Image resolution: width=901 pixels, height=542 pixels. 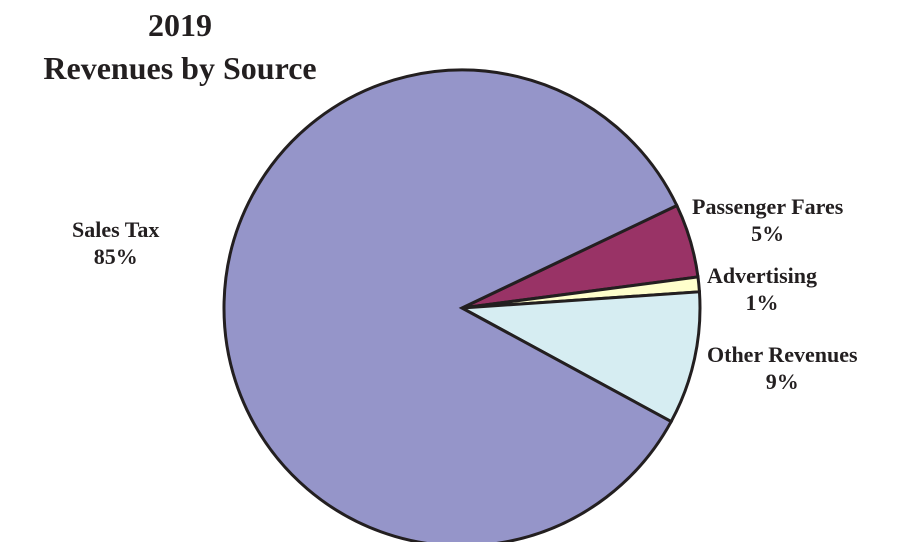 I want to click on label-advertising-value: 1%, so click(x=762, y=302).